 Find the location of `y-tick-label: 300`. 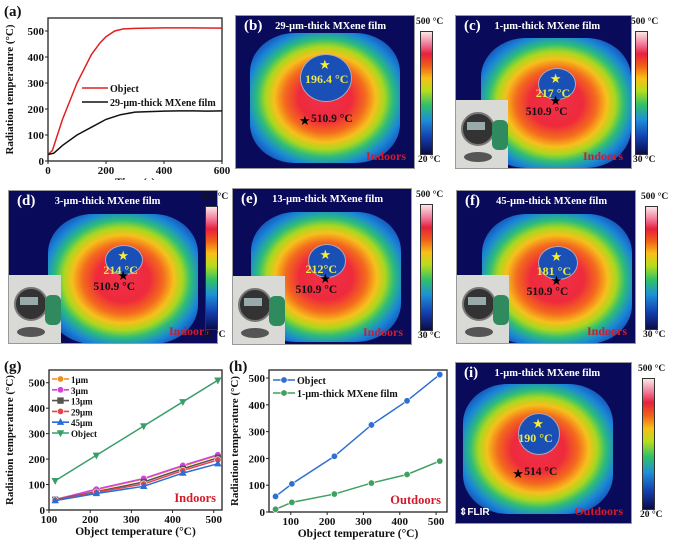

y-tick-label: 300 is located at coordinates (37, 435).